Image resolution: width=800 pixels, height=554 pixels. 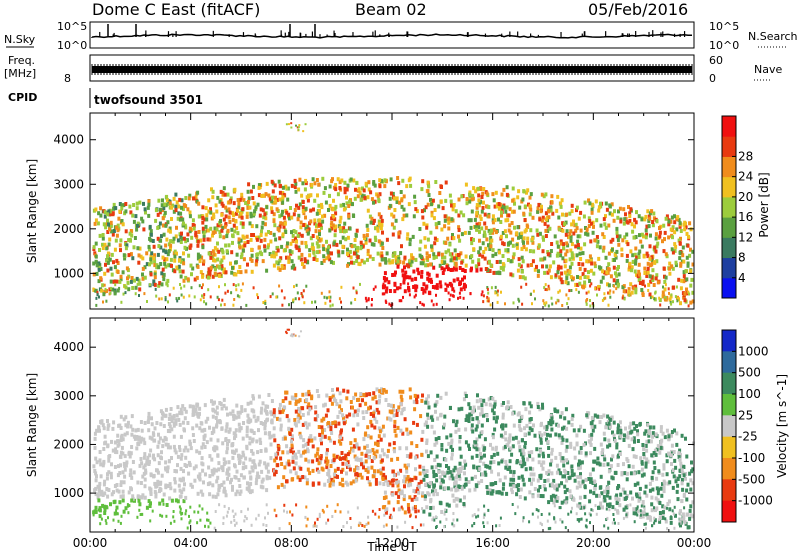 I want to click on freq-label: Freq., so click(x=21, y=60).